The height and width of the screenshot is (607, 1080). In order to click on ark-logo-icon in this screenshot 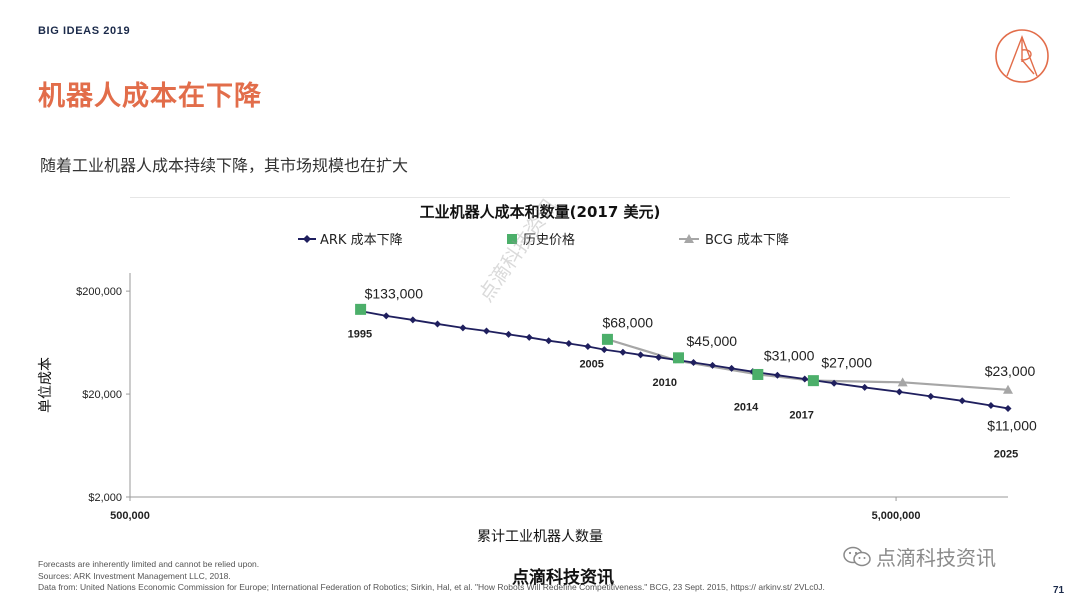, I will do `click(1022, 56)`.